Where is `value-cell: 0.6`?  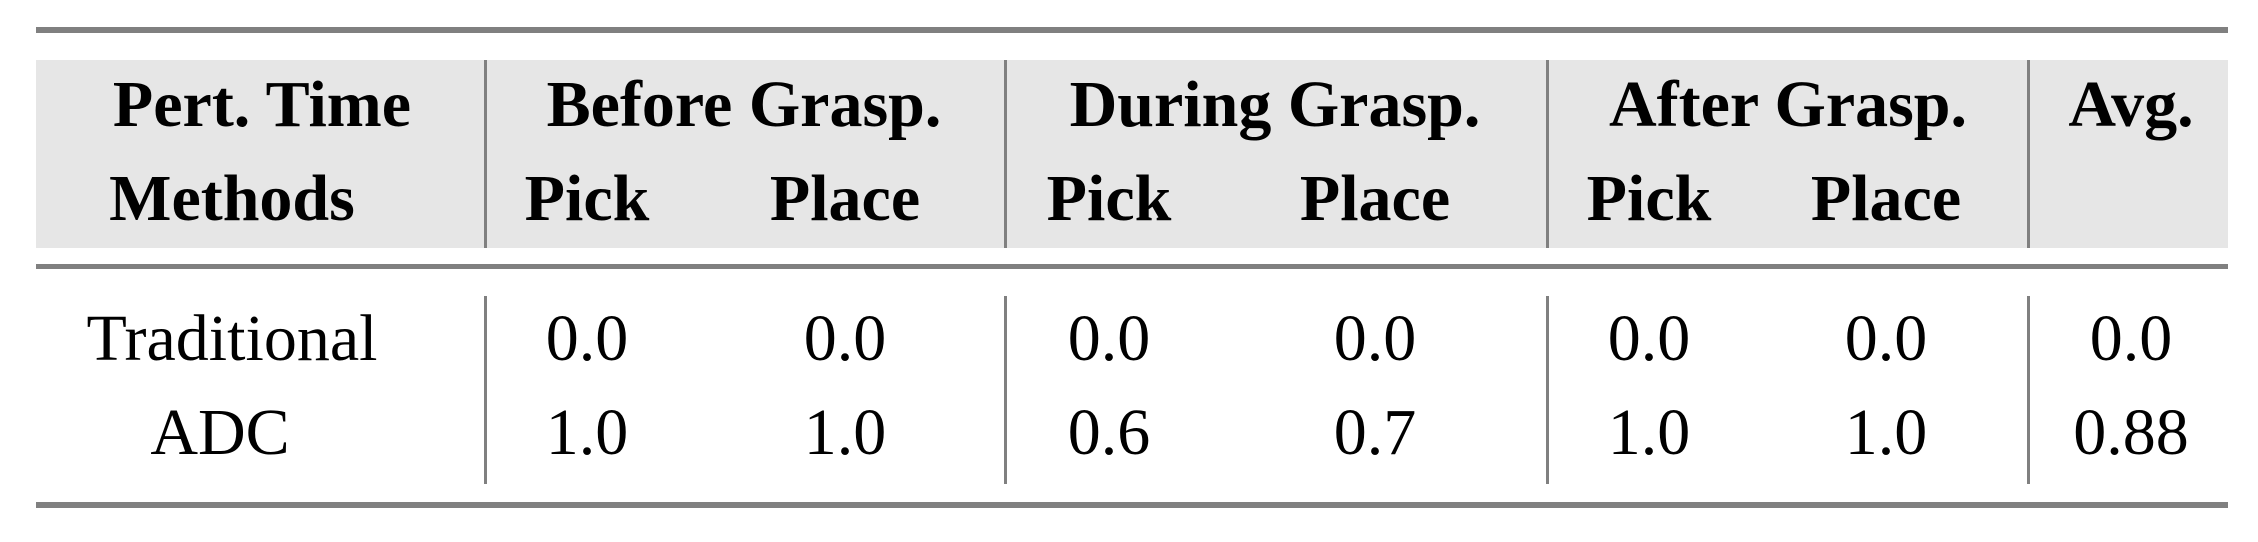 value-cell: 0.6 is located at coordinates (1109, 432).